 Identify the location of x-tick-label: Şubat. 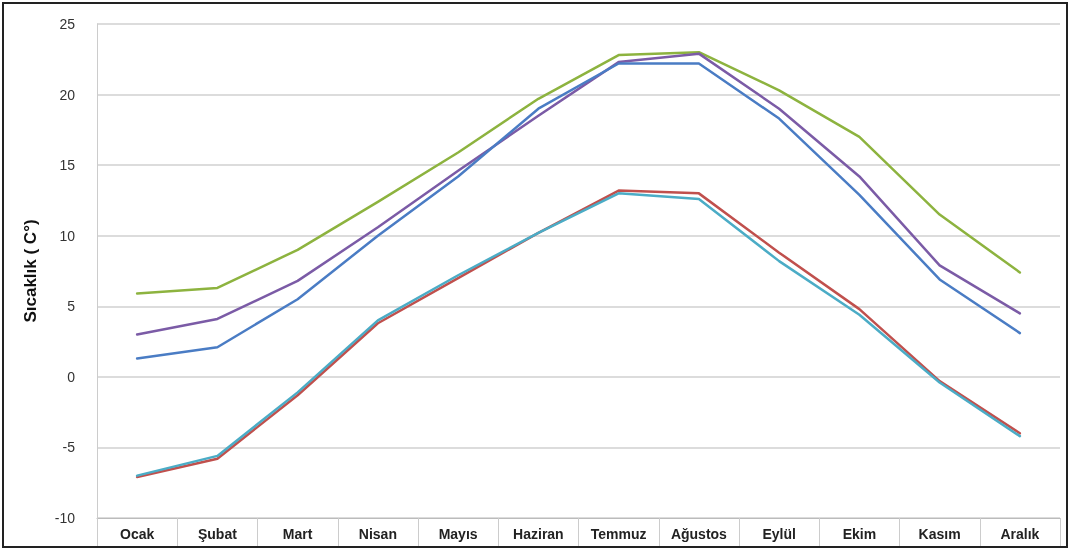
(217, 534).